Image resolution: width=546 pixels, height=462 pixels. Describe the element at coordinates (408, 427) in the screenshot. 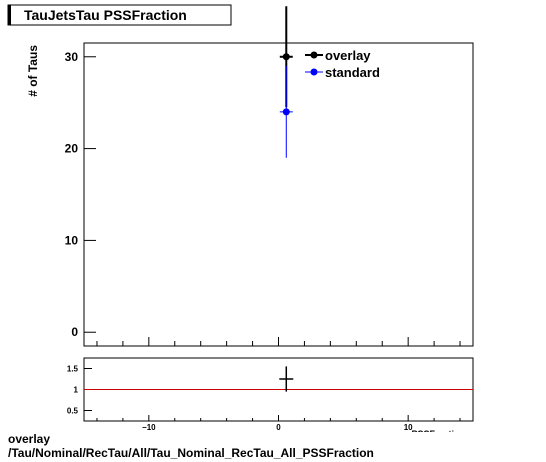

I see `ratio-x-tick-label: 10` at that location.